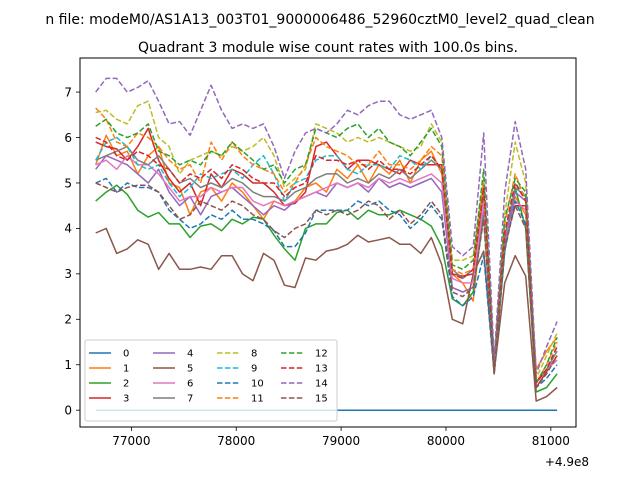 The height and width of the screenshot is (480, 640). What do you see at coordinates (190, 399) in the screenshot?
I see `legend-label-7: 7` at bounding box center [190, 399].